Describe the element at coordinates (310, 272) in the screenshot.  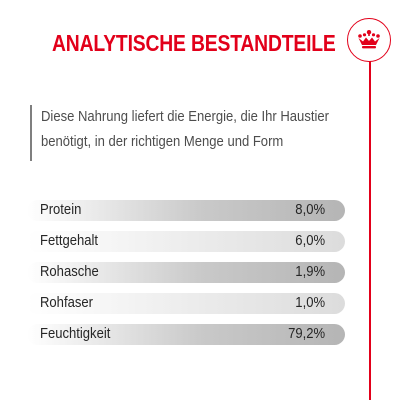
I see `nutrient-value: 1,9%` at that location.